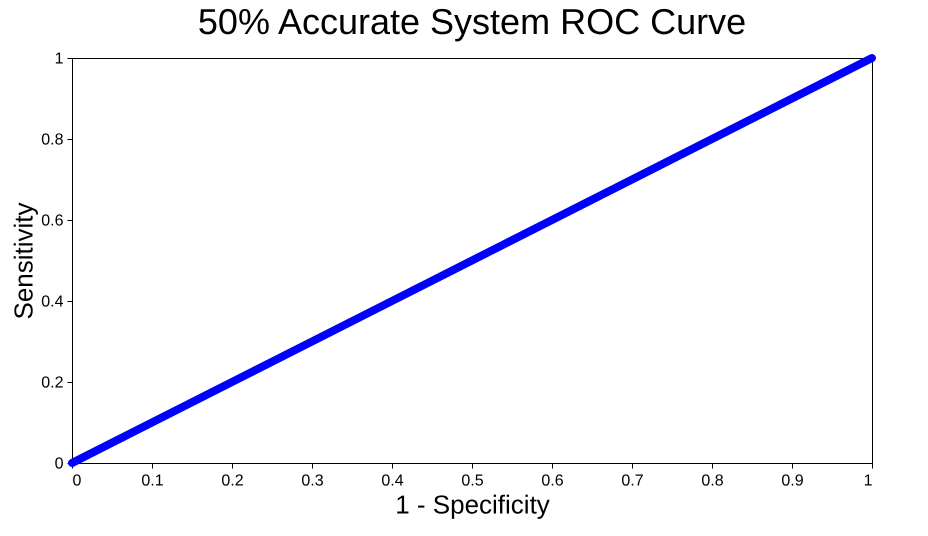  I want to click on y-tick-label: 0.2, so click(52, 383).